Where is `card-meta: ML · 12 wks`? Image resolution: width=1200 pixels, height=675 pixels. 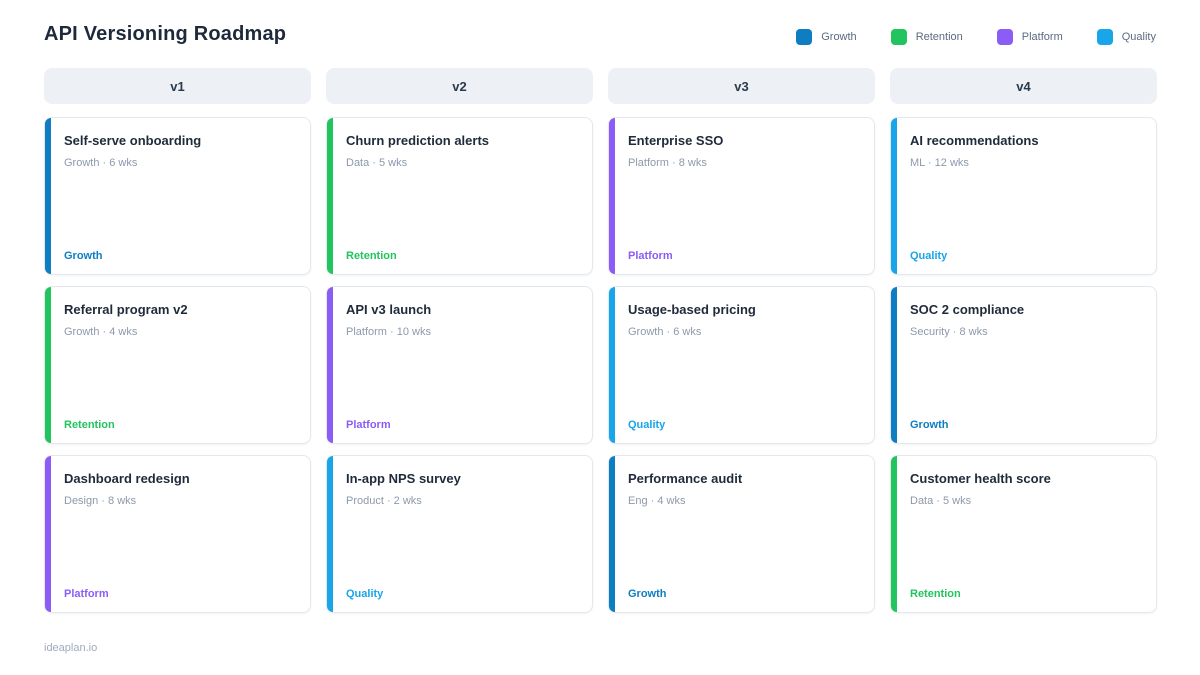
card-meta: ML · 12 wks is located at coordinates (939, 163).